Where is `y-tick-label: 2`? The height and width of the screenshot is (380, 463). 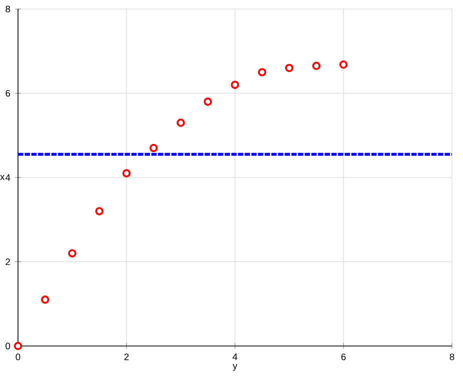
y-tick-label: 2 is located at coordinates (8, 262).